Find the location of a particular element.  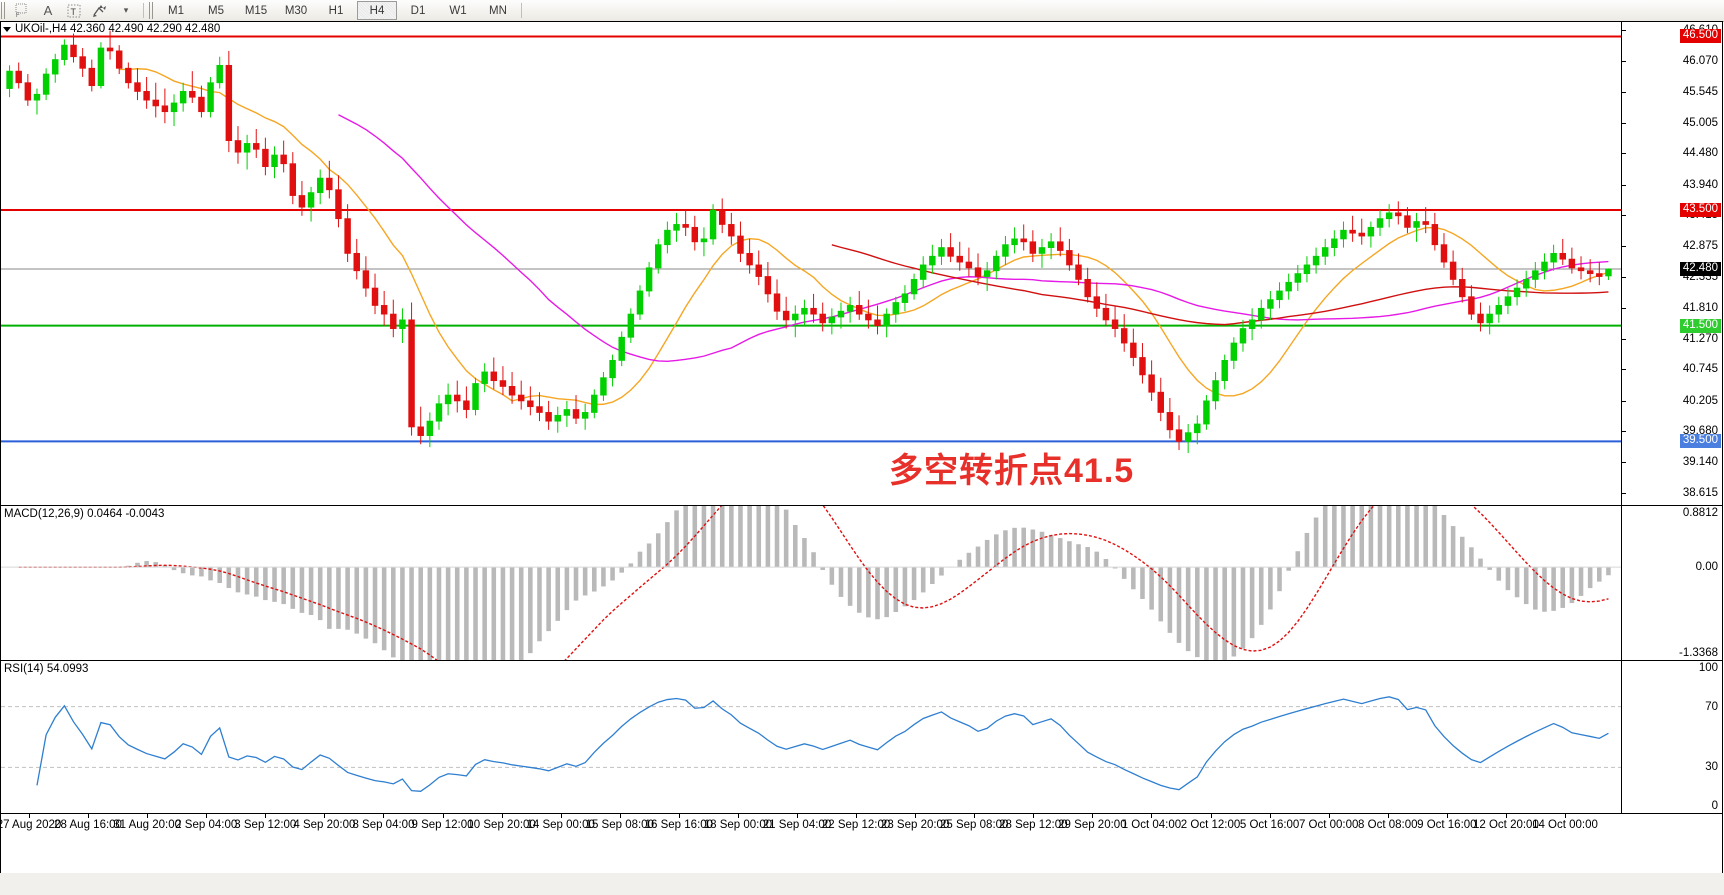

price-axis-label: 39.140 is located at coordinates (1700, 462).